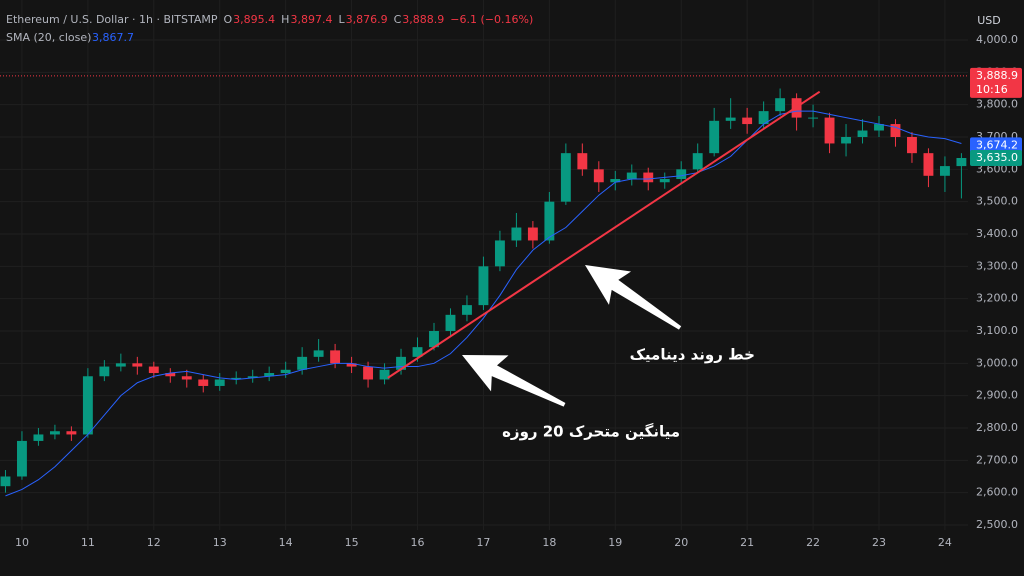  I want to click on x-tick-label: 15, so click(352, 542).